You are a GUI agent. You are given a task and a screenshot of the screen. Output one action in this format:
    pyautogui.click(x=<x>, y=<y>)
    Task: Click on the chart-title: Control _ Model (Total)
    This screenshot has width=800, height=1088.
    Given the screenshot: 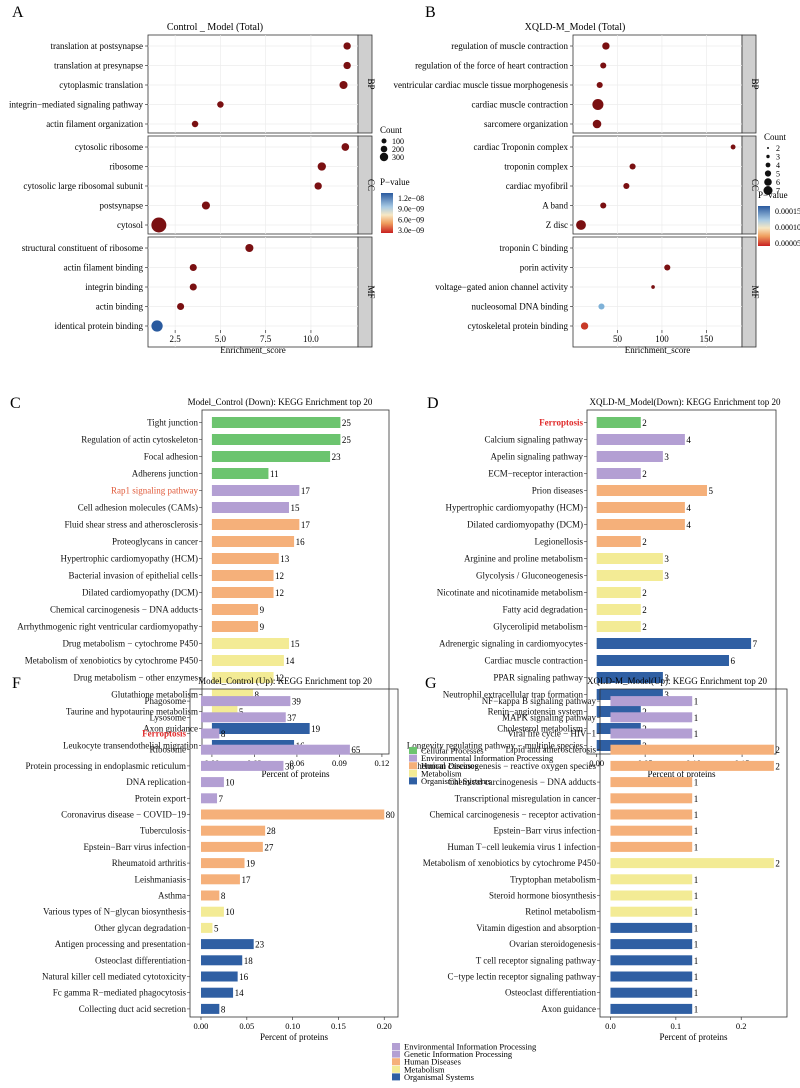 What is the action you would take?
    pyautogui.click(x=215, y=27)
    